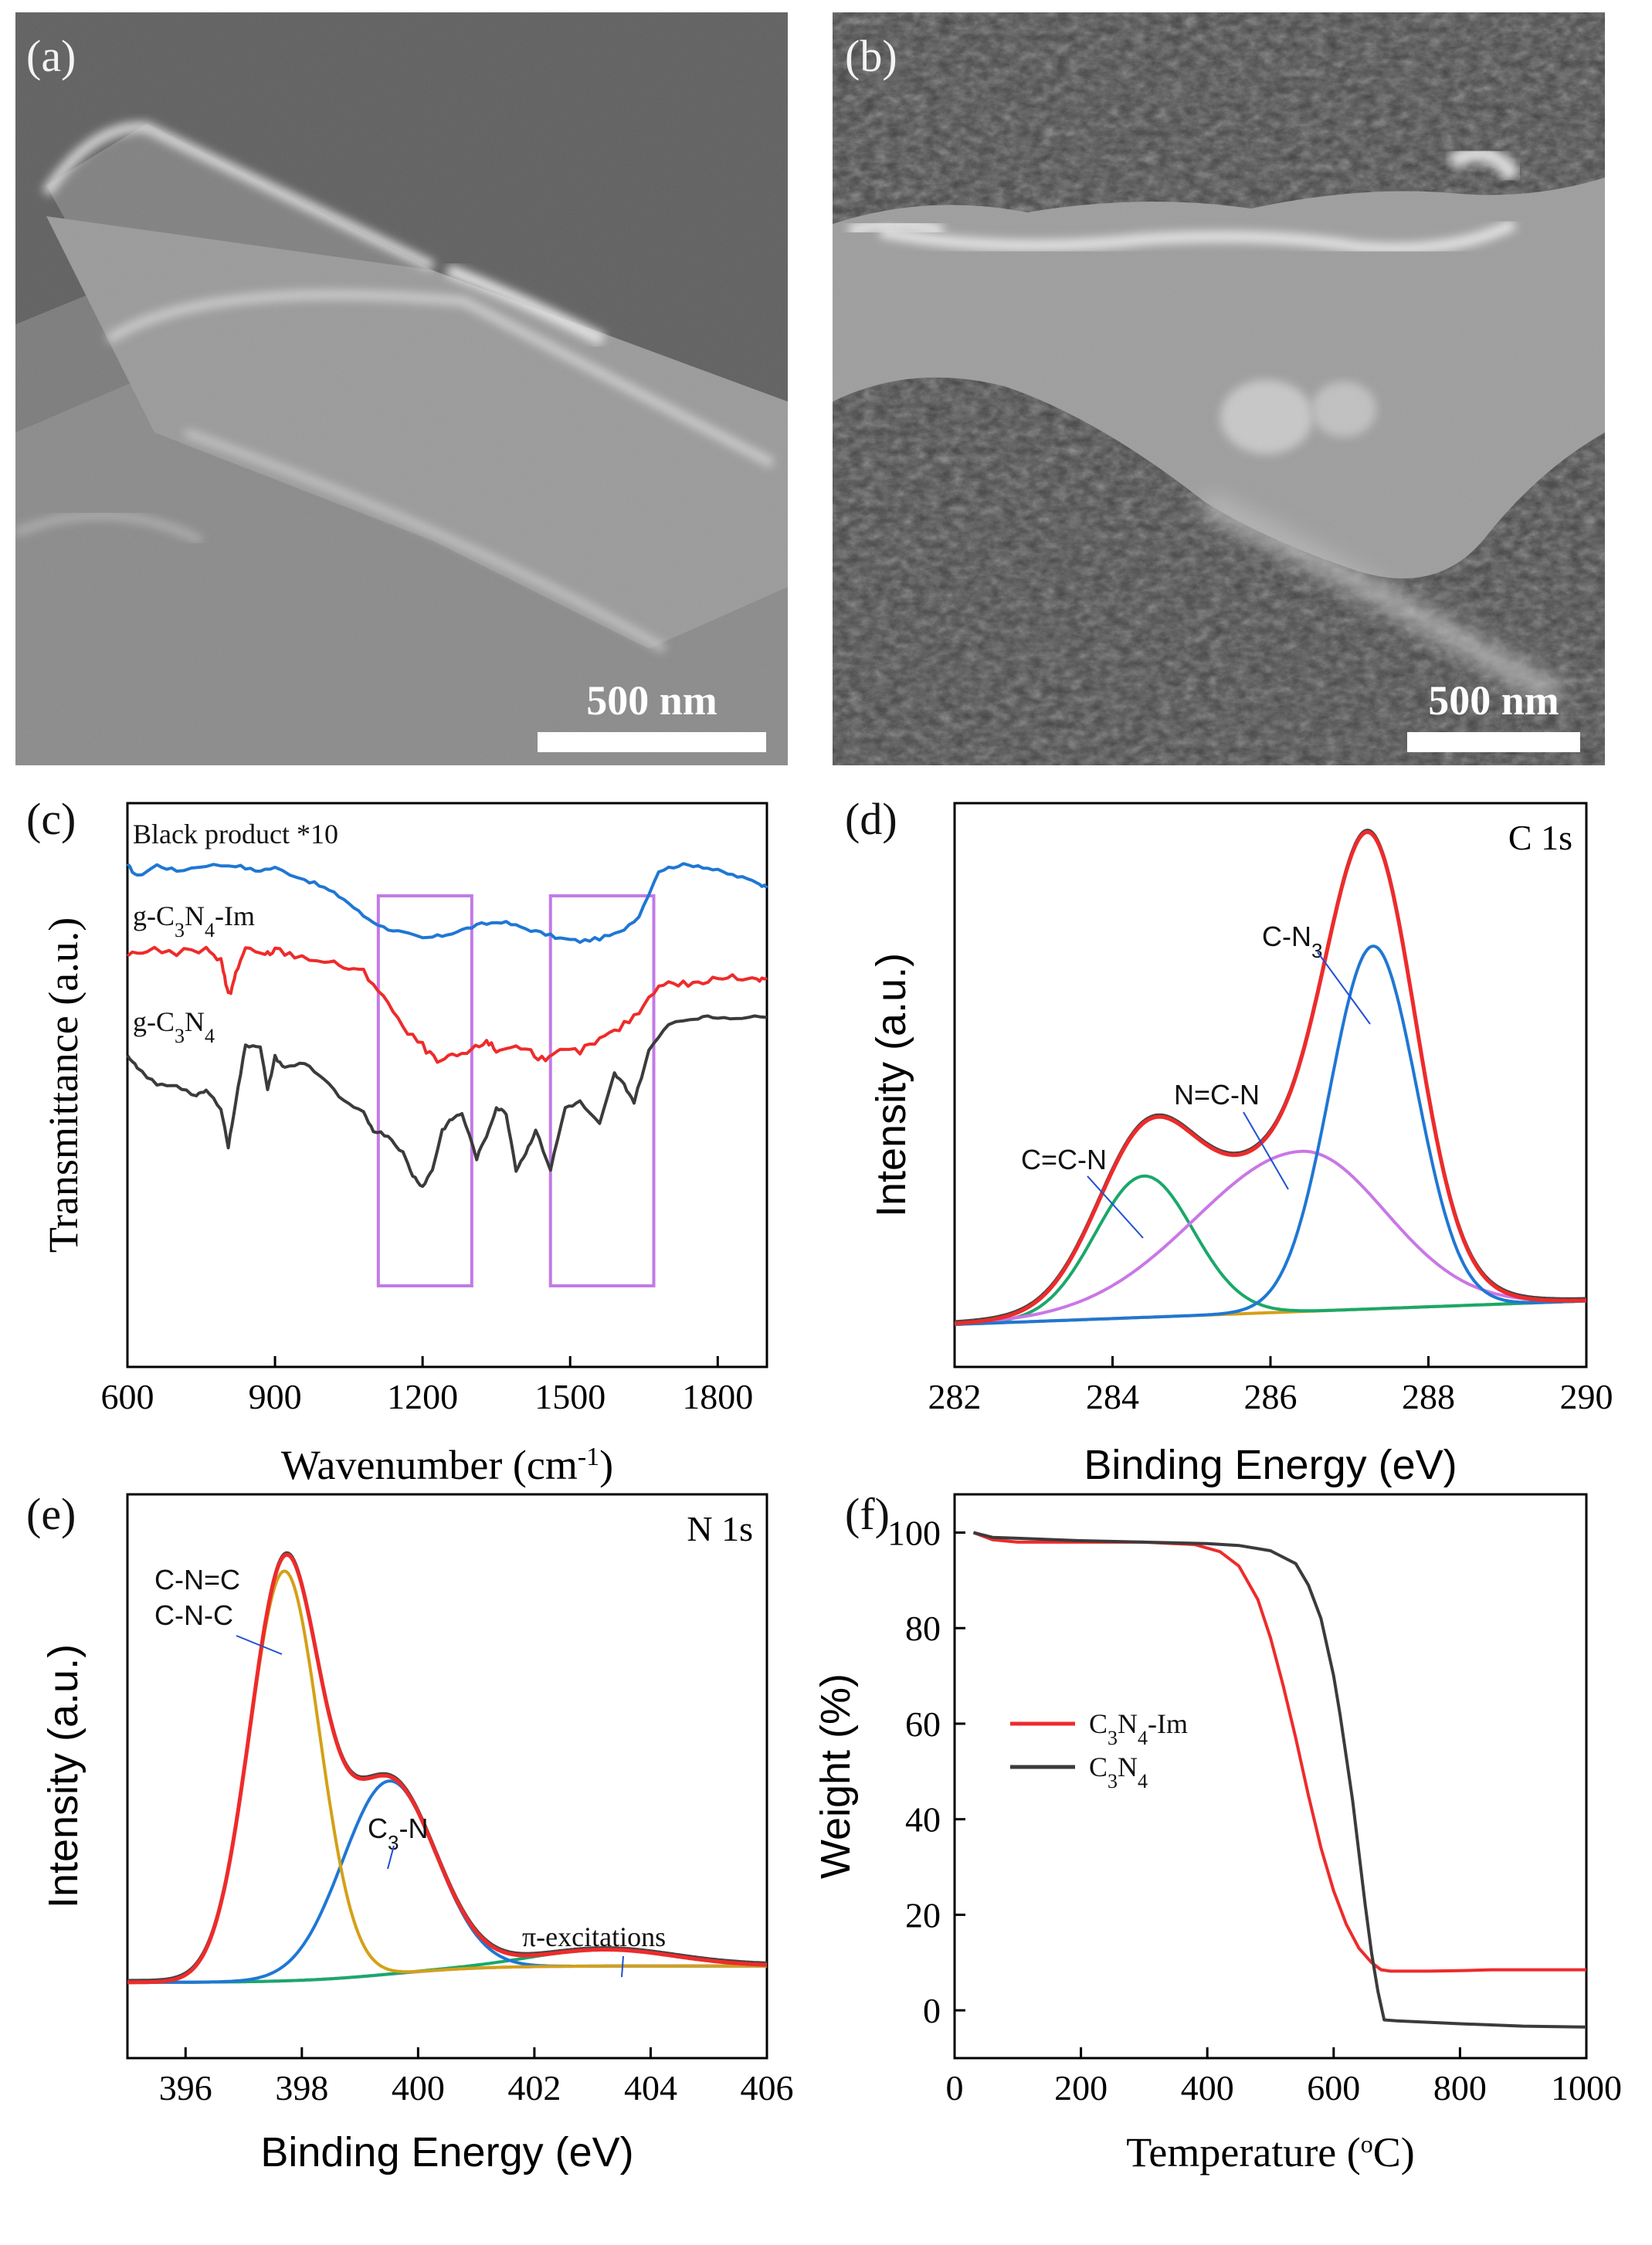 The height and width of the screenshot is (2245, 1652). Describe the element at coordinates (955, 1396) in the screenshot. I see `chart-d-xtick-label-282: 282` at that location.